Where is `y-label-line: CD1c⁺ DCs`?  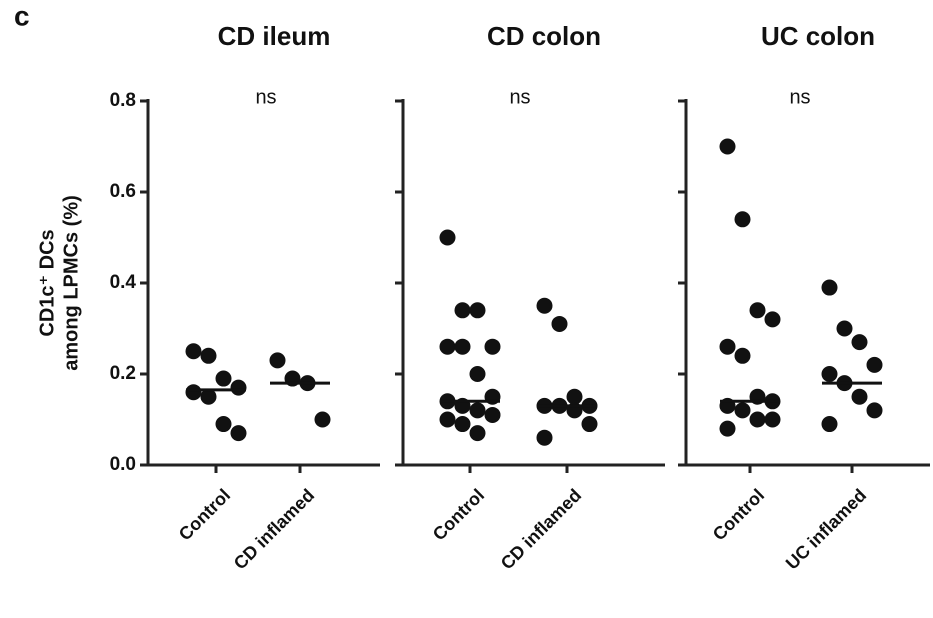
y-label-line: CD1c⁺ DCs is located at coordinates (47, 282).